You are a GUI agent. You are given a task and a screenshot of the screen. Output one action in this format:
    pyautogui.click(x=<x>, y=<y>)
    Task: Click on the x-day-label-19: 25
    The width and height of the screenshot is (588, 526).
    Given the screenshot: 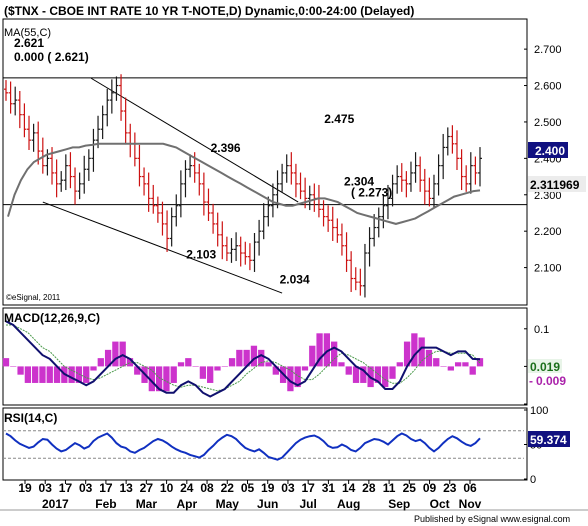 What is the action you would take?
    pyautogui.click(x=410, y=488)
    